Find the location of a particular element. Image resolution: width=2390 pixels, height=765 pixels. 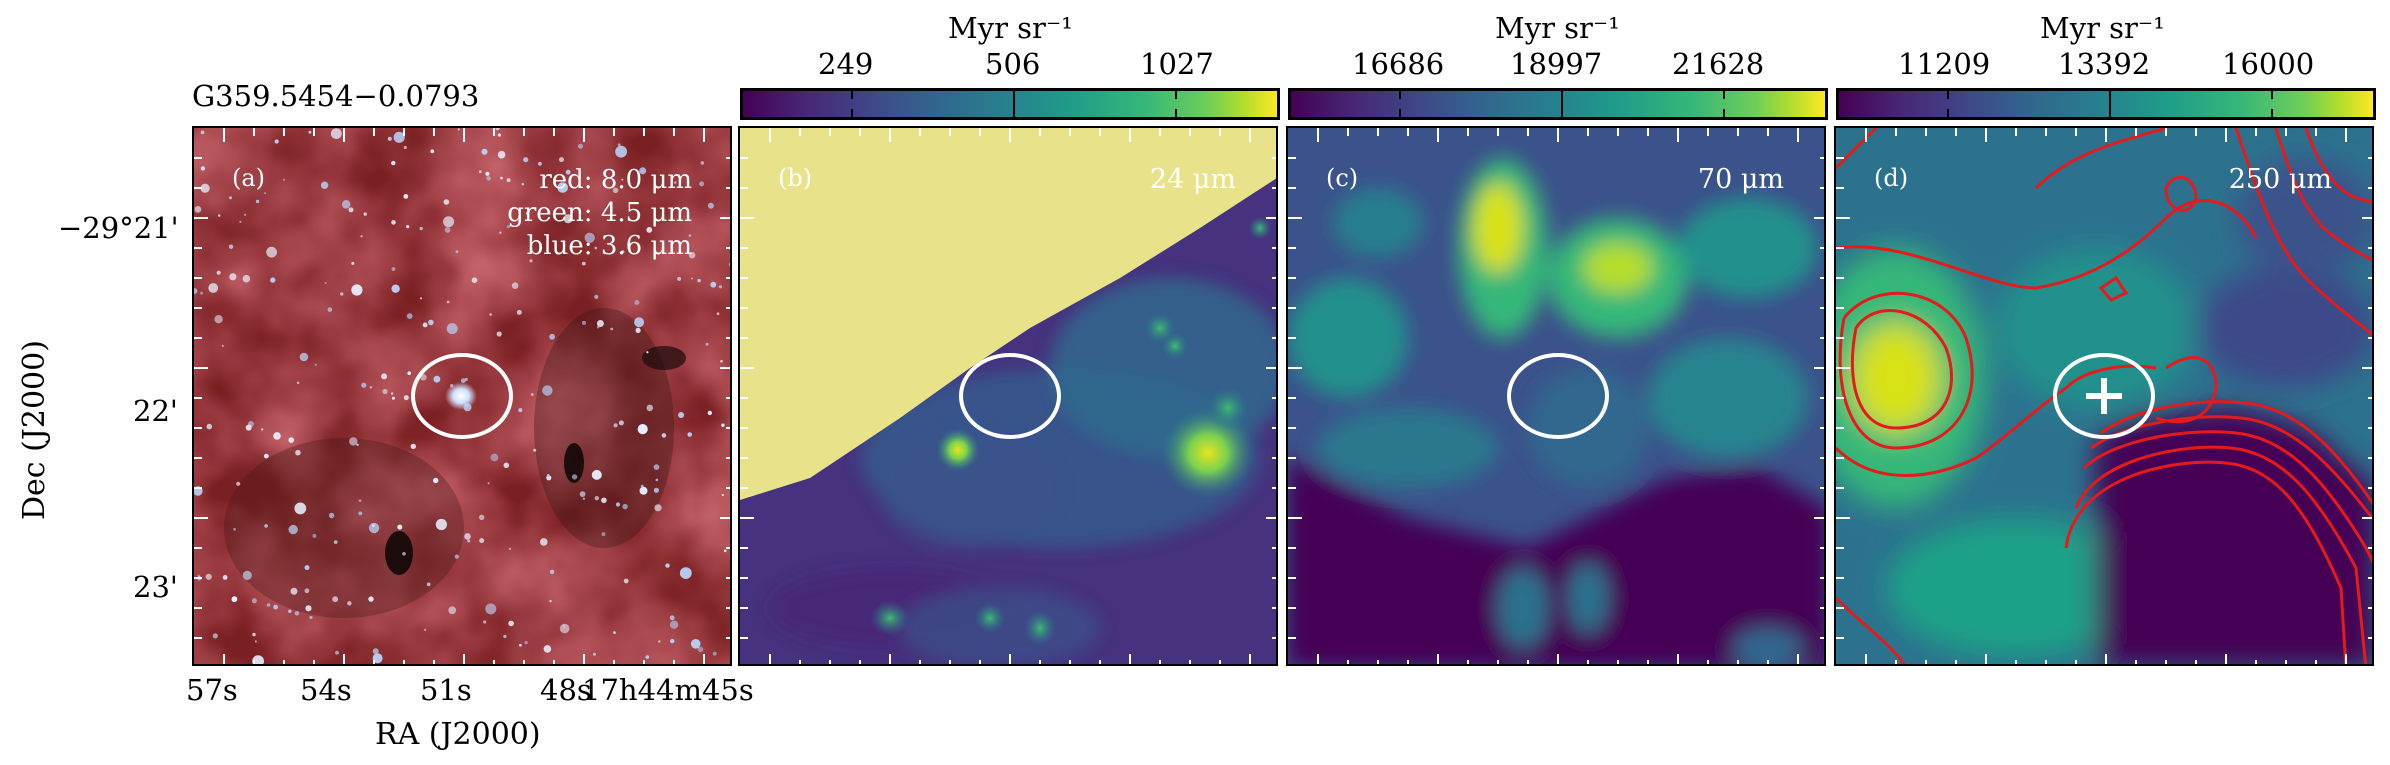

colorbar-b-title: Myr sr⁻¹ is located at coordinates (1010, 28).